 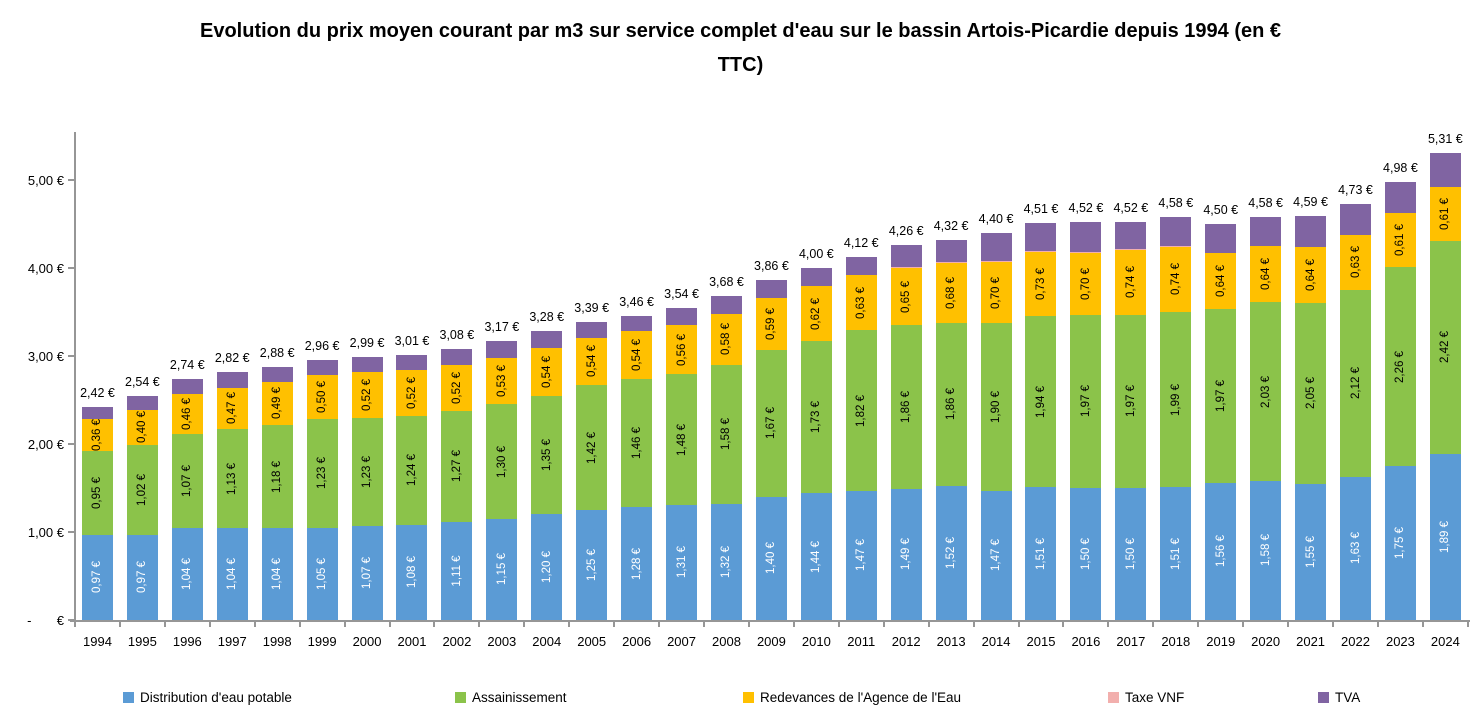 I want to click on bar-total-label: 2,82 €, so click(x=232, y=357).